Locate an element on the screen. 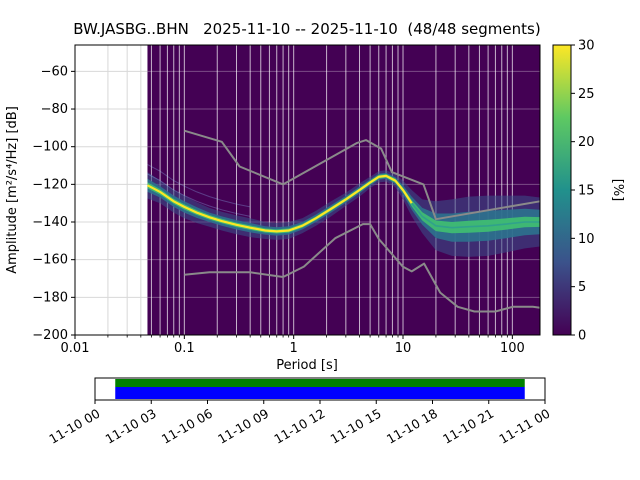 The height and width of the screenshot is (480, 640). colorbar-layer: 0 5 10 15 20 25 30 is located at coordinates (573, 191).